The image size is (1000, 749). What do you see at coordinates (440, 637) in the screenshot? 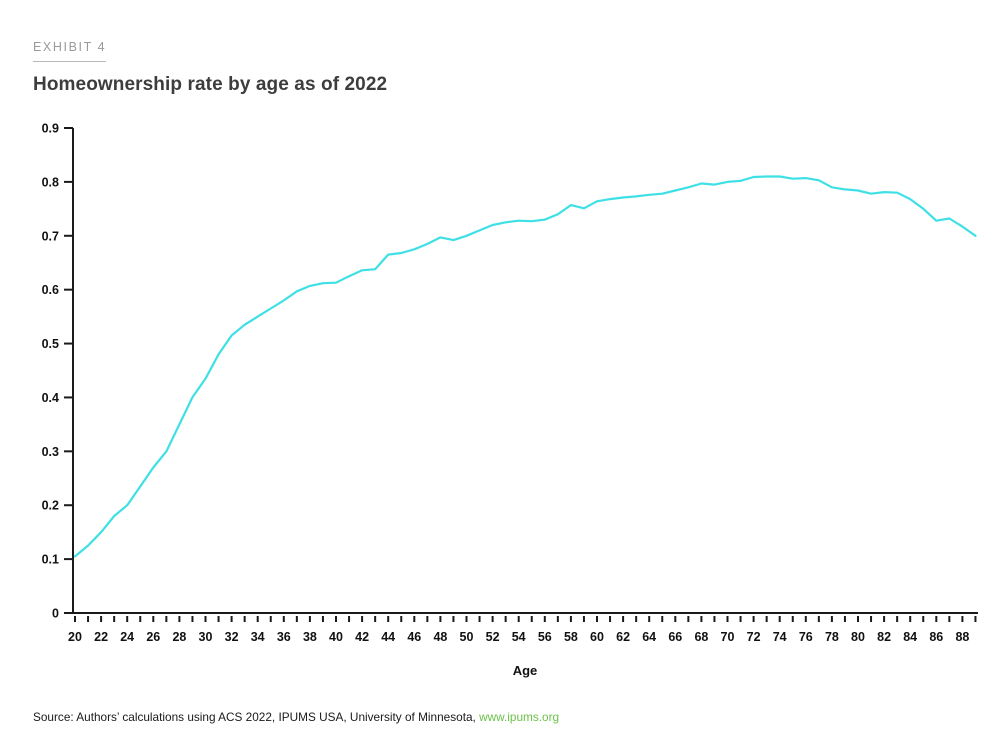
I see `x-tick-label: 48` at bounding box center [440, 637].